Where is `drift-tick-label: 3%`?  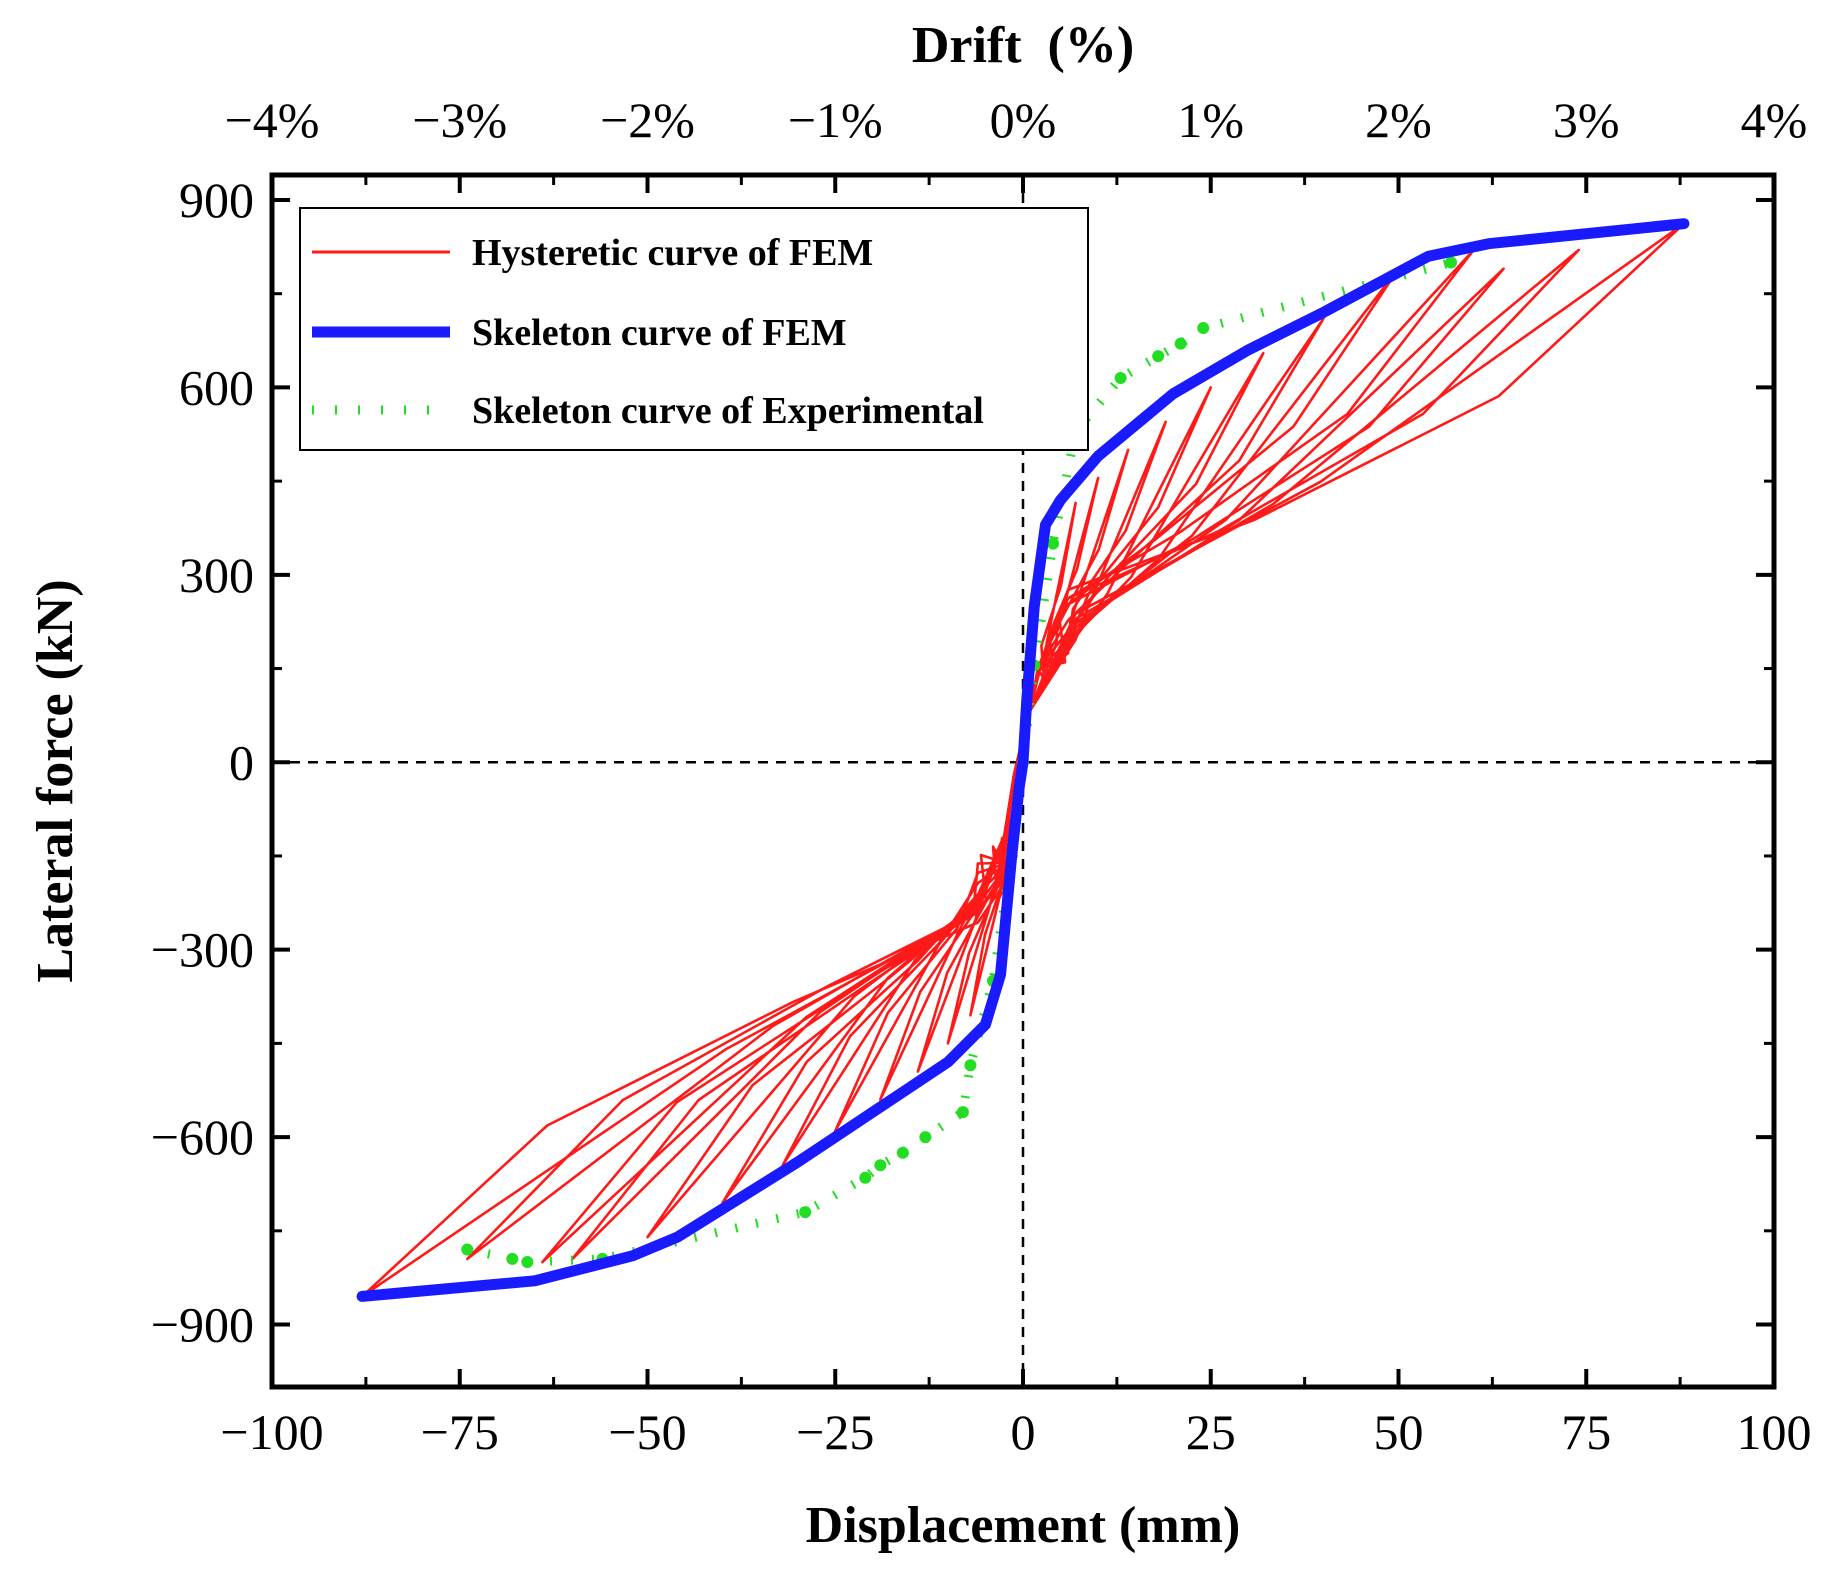 drift-tick-label: 3% is located at coordinates (1586, 120).